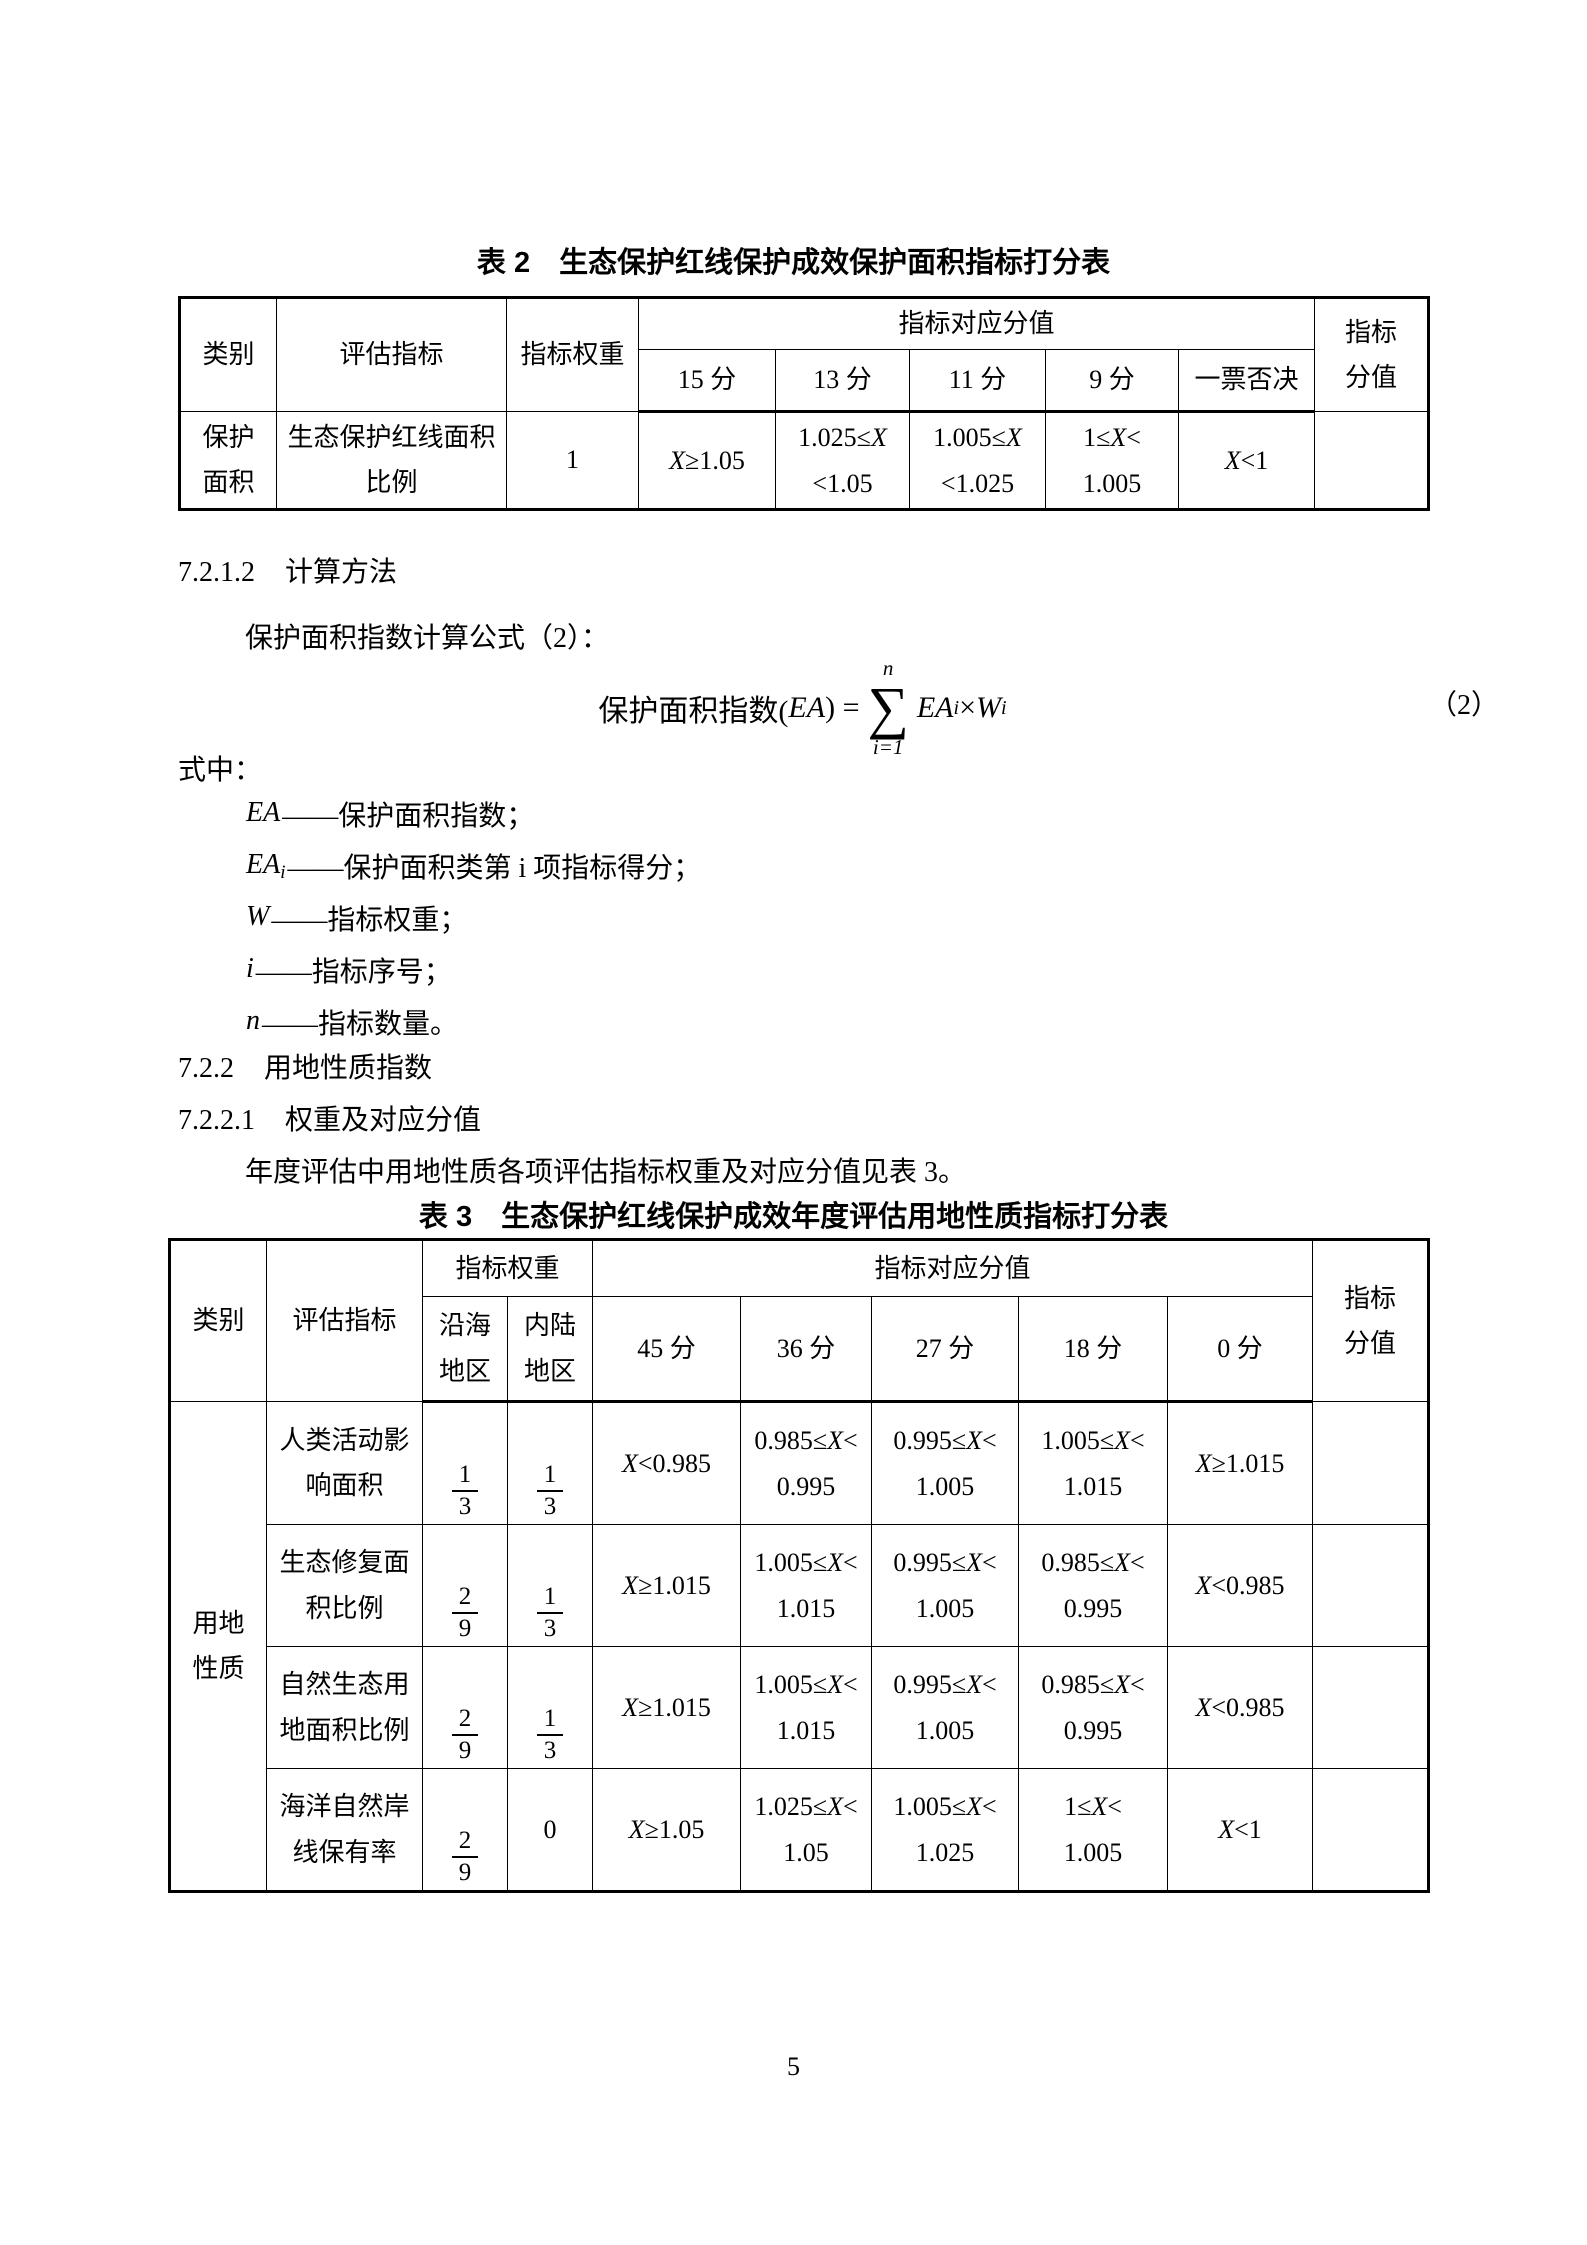 The image size is (1587, 2245). What do you see at coordinates (1246, 381) in the screenshot?
I see `table2-header-veto: 一票否决` at bounding box center [1246, 381].